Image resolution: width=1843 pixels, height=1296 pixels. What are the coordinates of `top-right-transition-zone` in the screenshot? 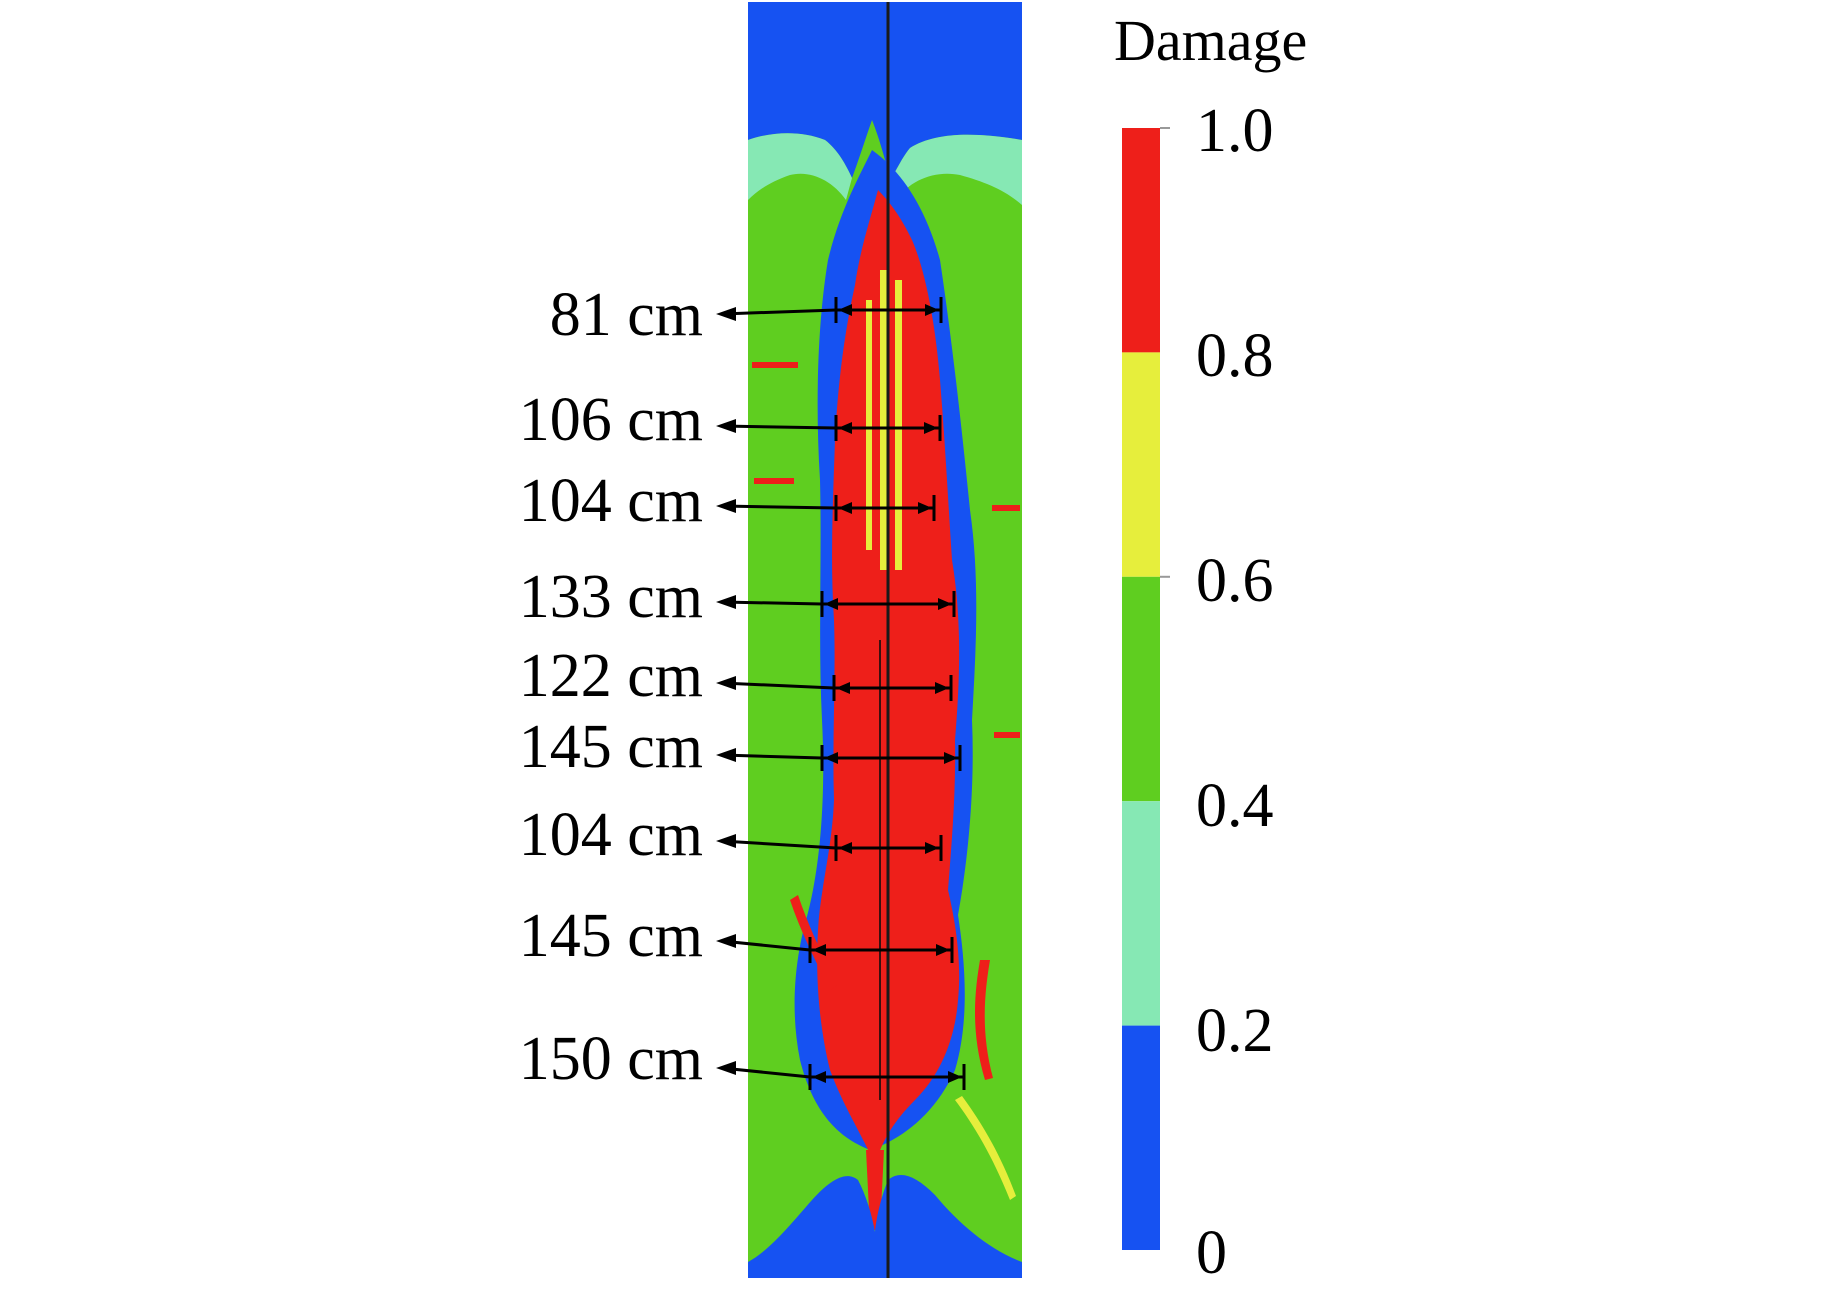 It's located at (956, 169).